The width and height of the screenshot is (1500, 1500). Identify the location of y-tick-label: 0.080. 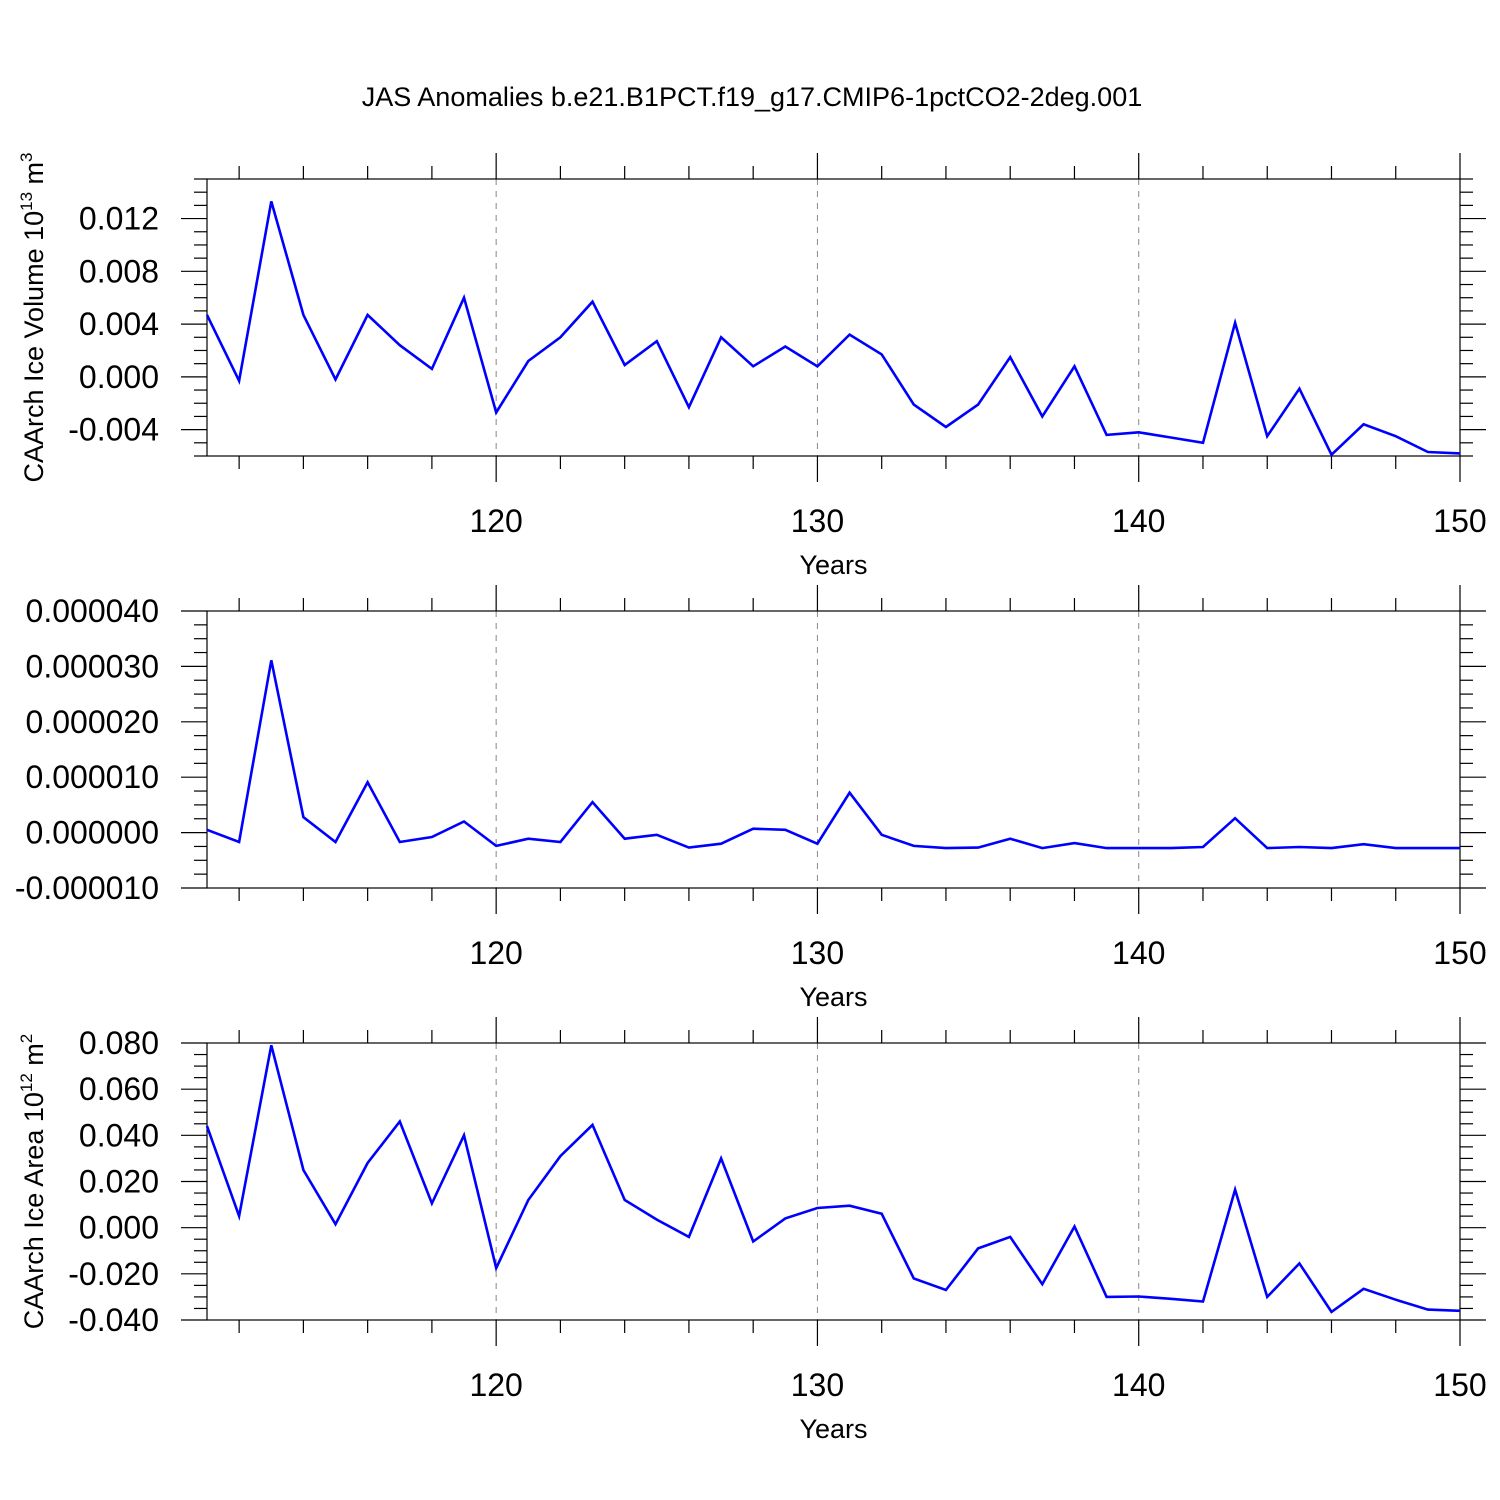
(119, 1043).